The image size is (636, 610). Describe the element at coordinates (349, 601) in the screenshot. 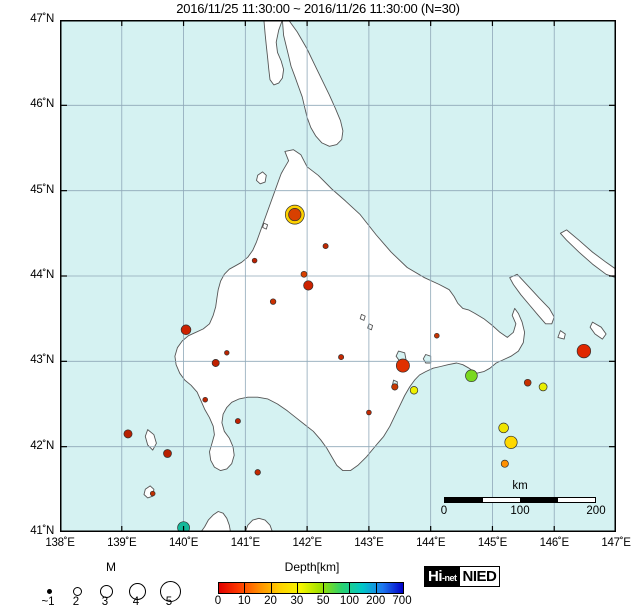

I see `depth-tick-label: 100` at that location.